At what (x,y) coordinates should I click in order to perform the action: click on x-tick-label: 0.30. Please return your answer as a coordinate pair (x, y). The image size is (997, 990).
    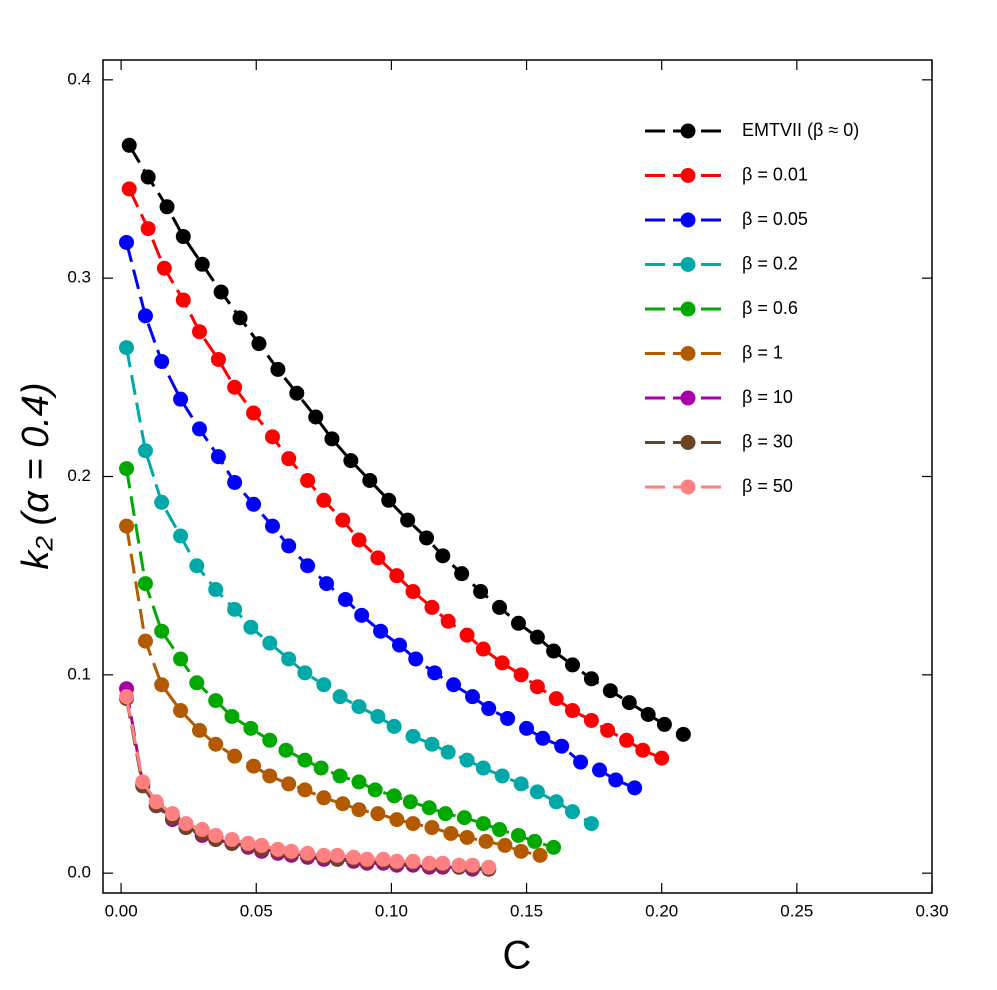
    Looking at the image, I should click on (931, 910).